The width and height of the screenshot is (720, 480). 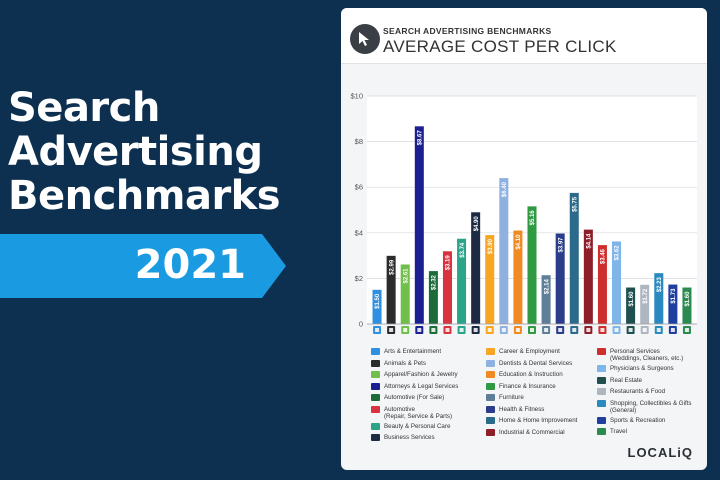 What do you see at coordinates (531, 374) in the screenshot?
I see `legend-label: Education & Instruction` at bounding box center [531, 374].